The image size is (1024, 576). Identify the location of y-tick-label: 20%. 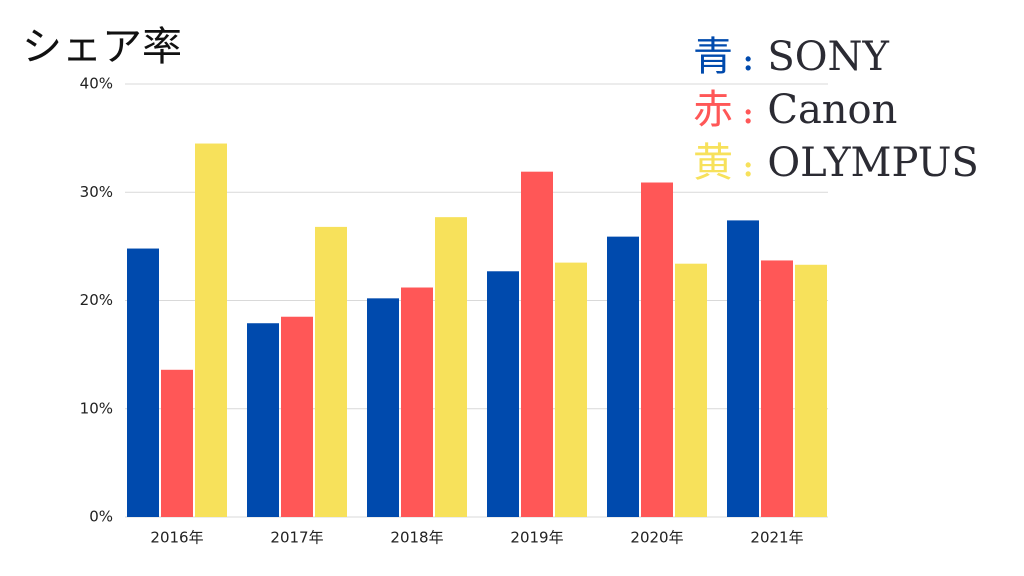
(96, 300).